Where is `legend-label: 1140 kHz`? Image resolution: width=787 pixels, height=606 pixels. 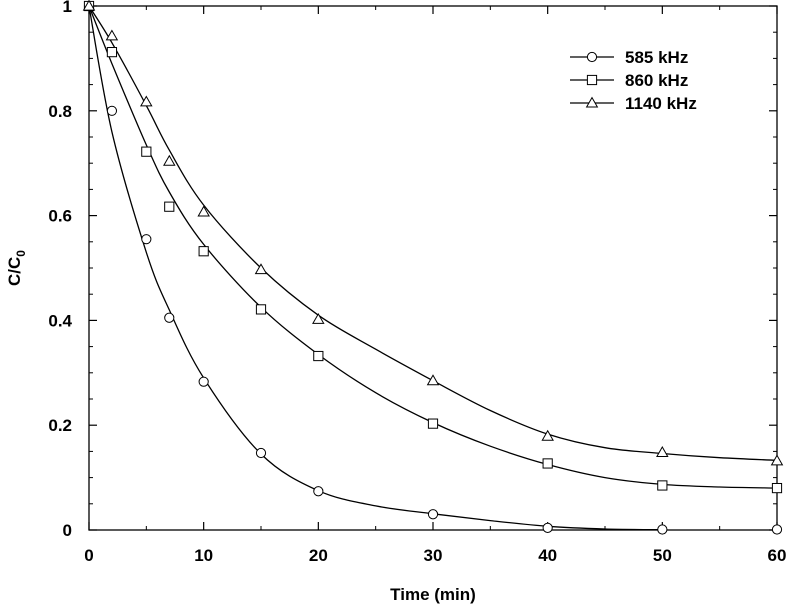 legend-label: 1140 kHz is located at coordinates (661, 103).